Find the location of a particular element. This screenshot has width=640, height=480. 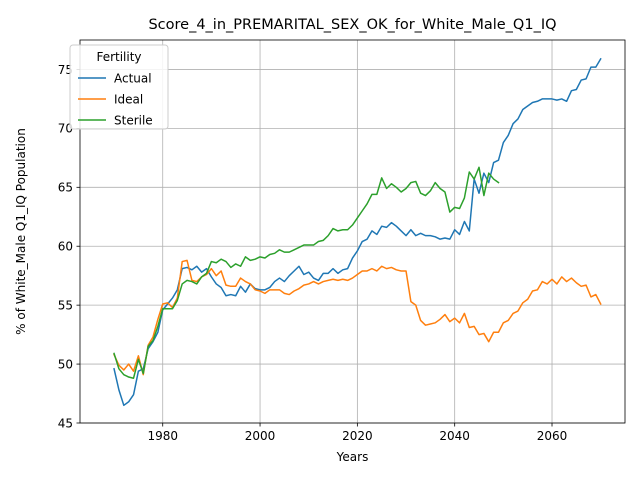

y-tick-label: 55 is located at coordinates (65, 305).